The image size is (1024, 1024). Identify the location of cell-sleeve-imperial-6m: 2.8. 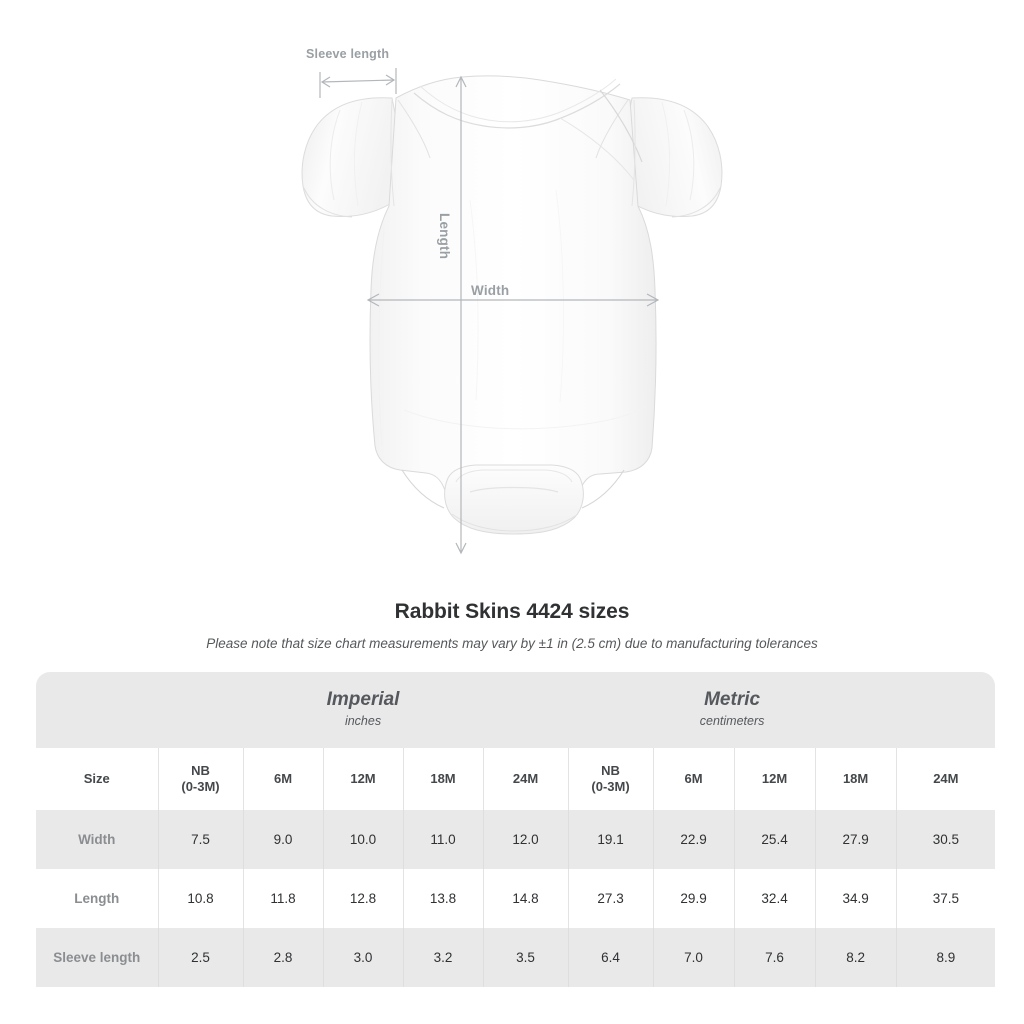
(283, 957).